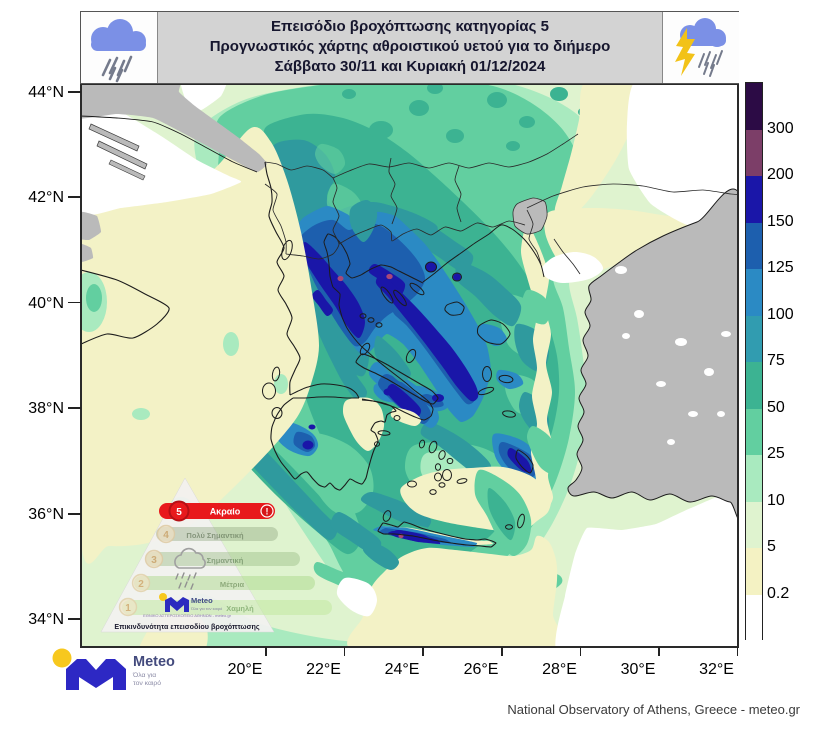 This screenshot has width=820, height=730. I want to click on svg-text: Όλα για, so click(144, 675).